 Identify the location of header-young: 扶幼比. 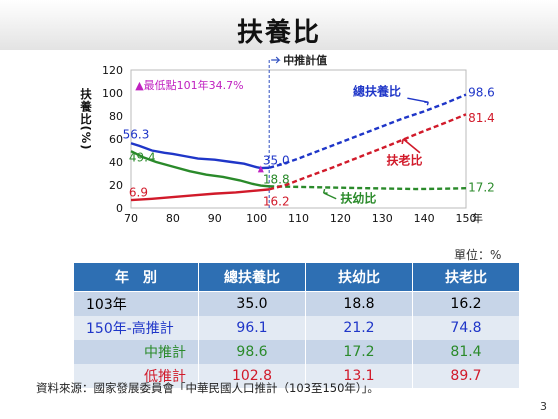
(359, 277).